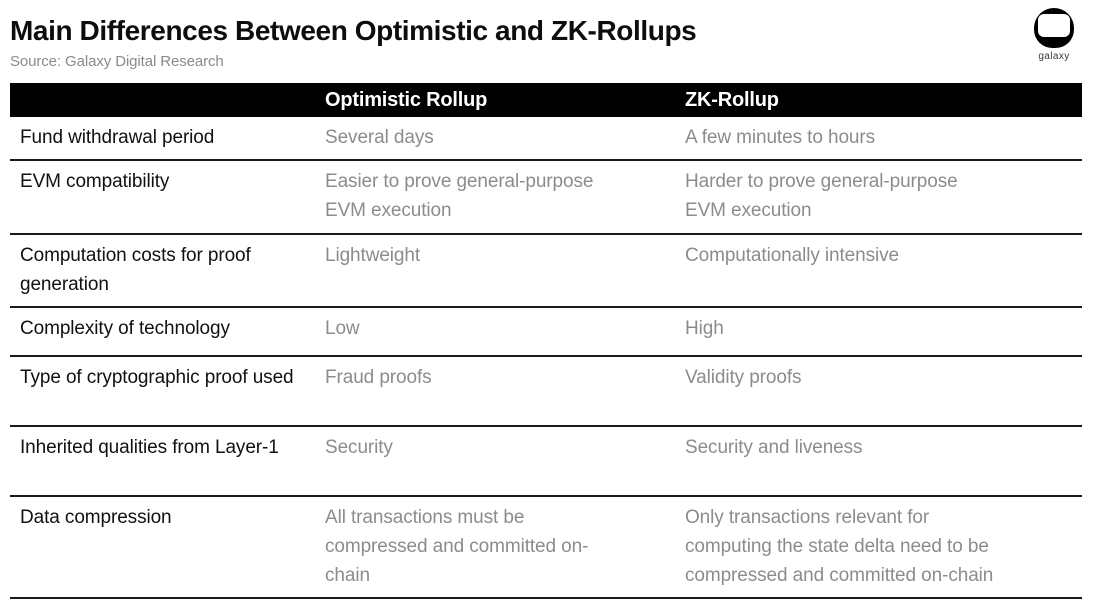  Describe the element at coordinates (135, 270) in the screenshot. I see `row-label: Computation costs for proof generation` at that location.